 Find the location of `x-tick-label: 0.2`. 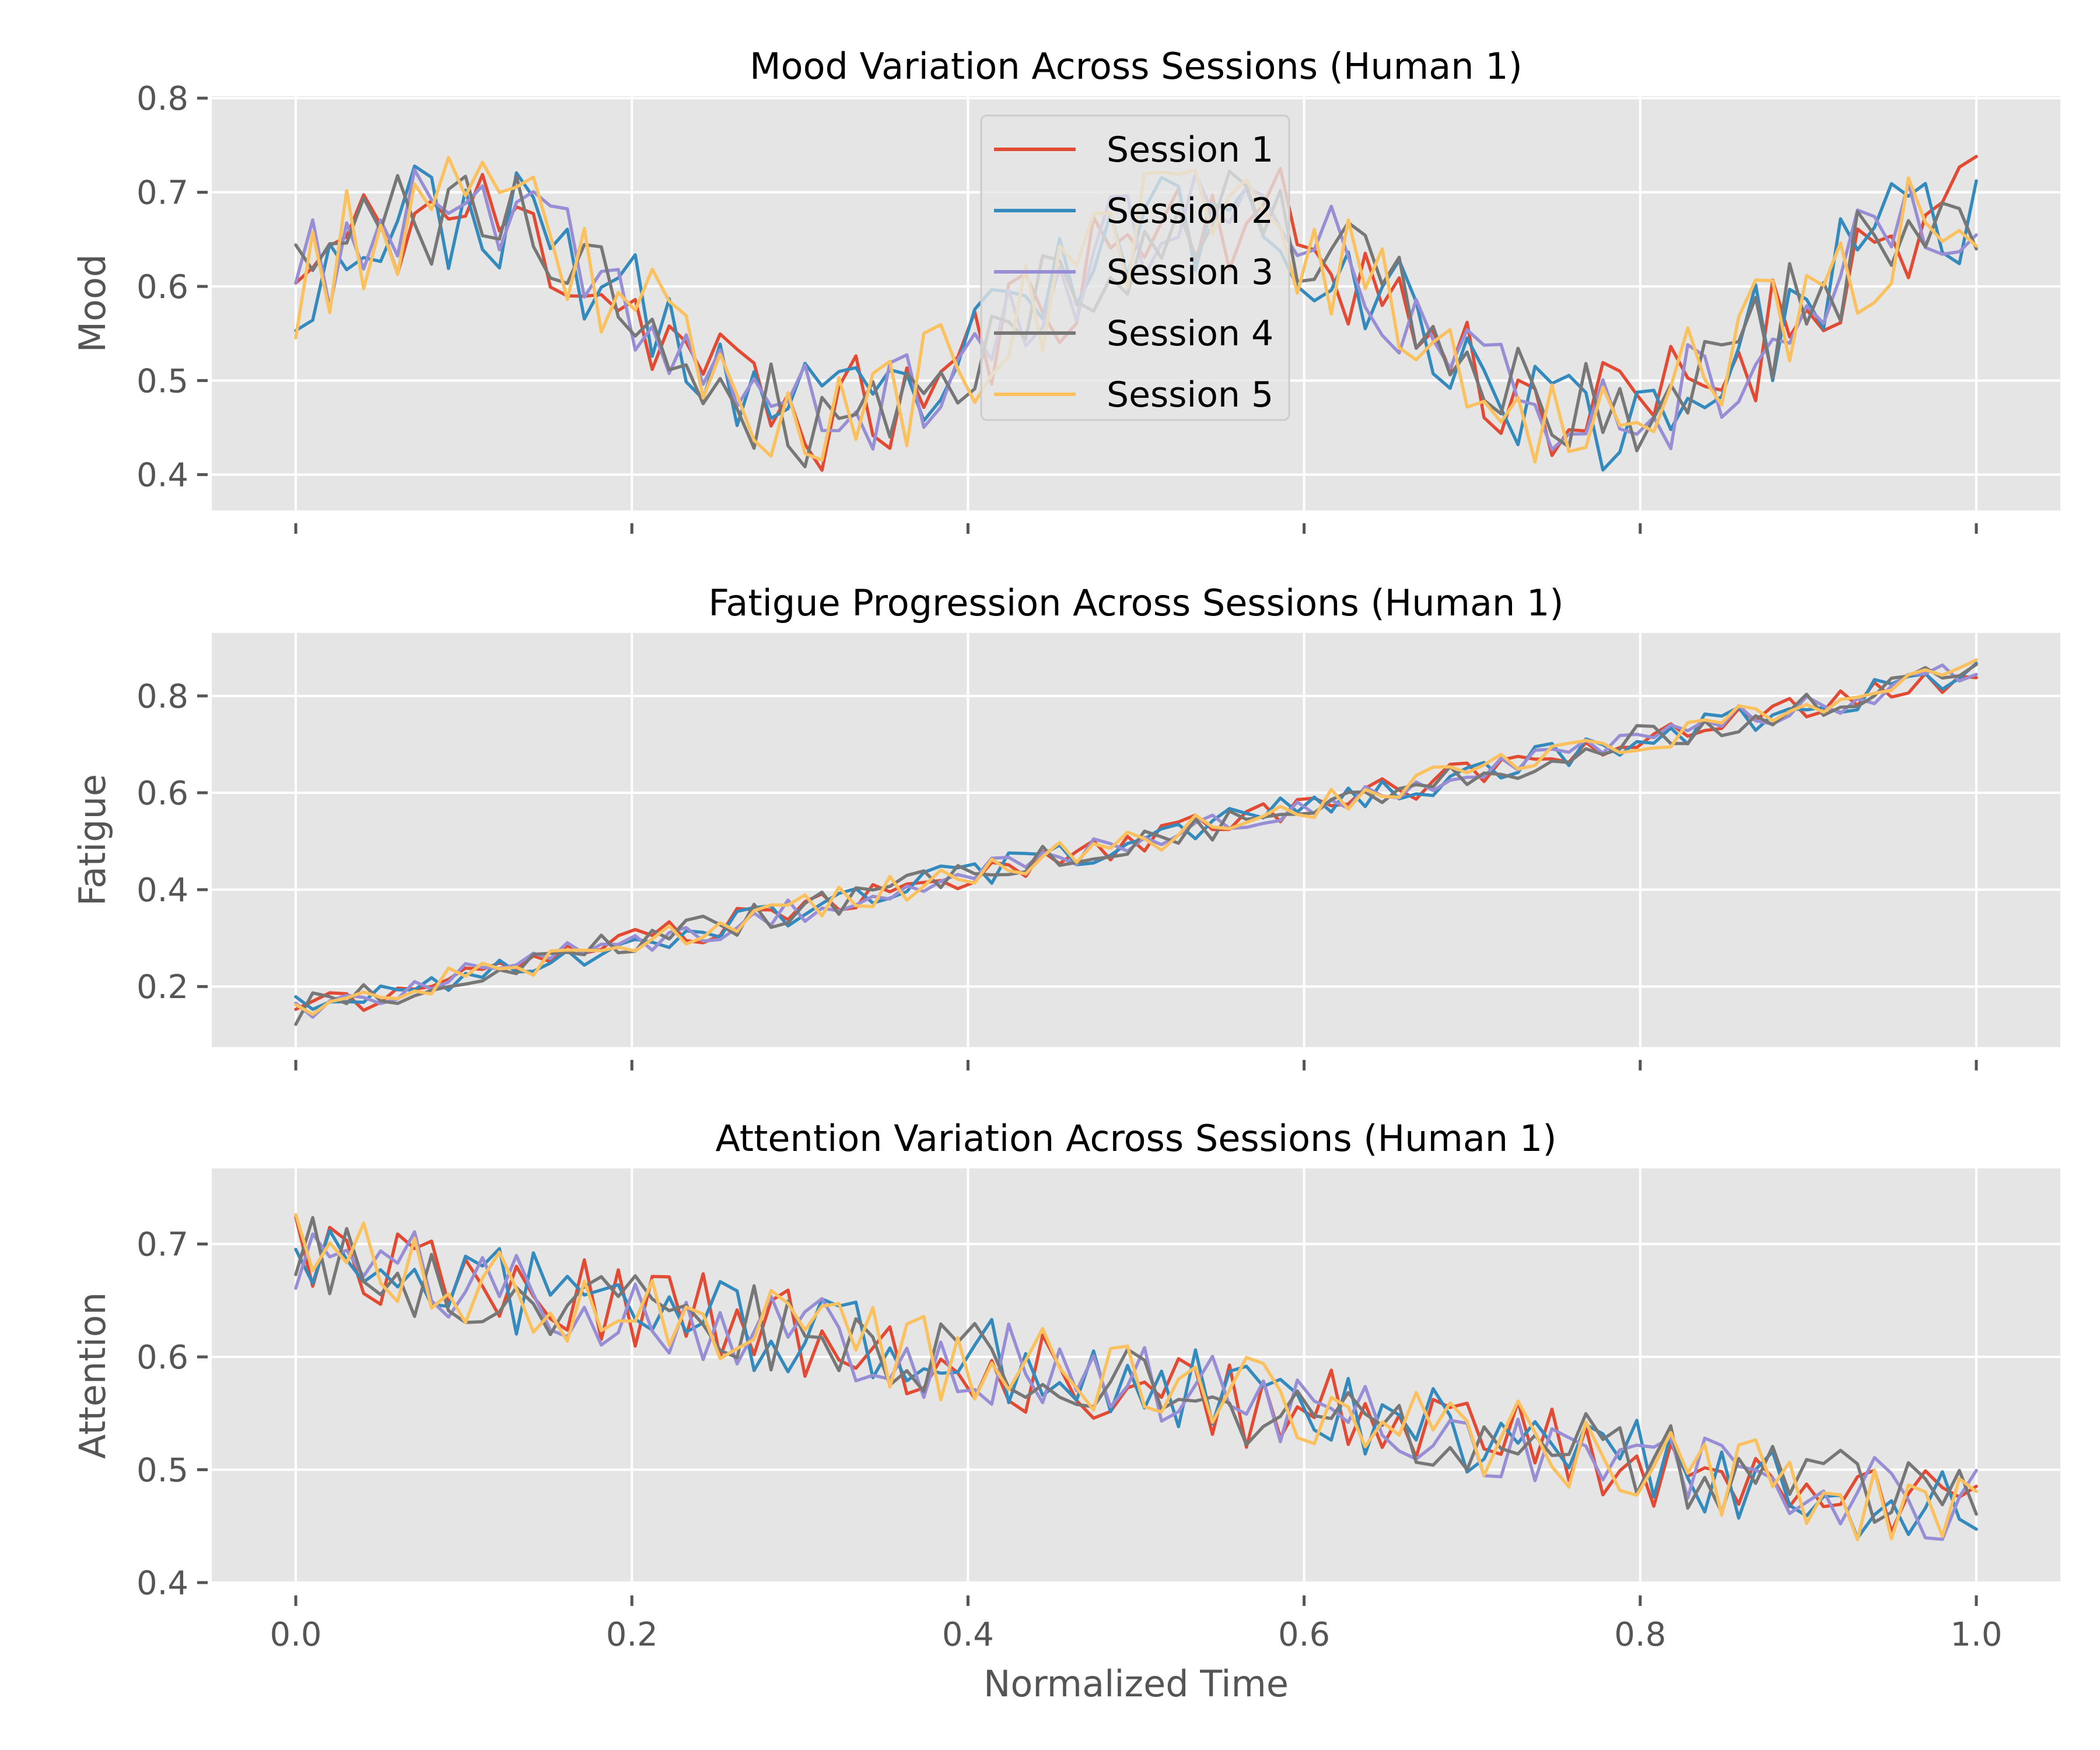

x-tick-label: 0.2 is located at coordinates (632, 1635).